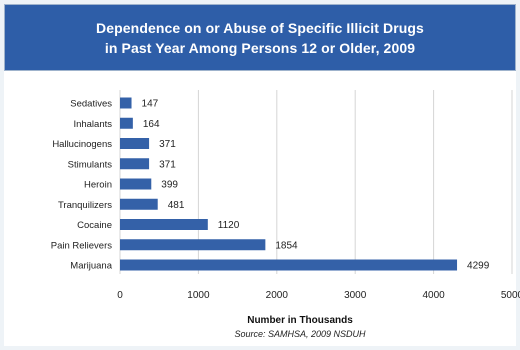 The height and width of the screenshot is (350, 520). Describe the element at coordinates (176, 205) in the screenshot. I see `value-label: 481` at that location.